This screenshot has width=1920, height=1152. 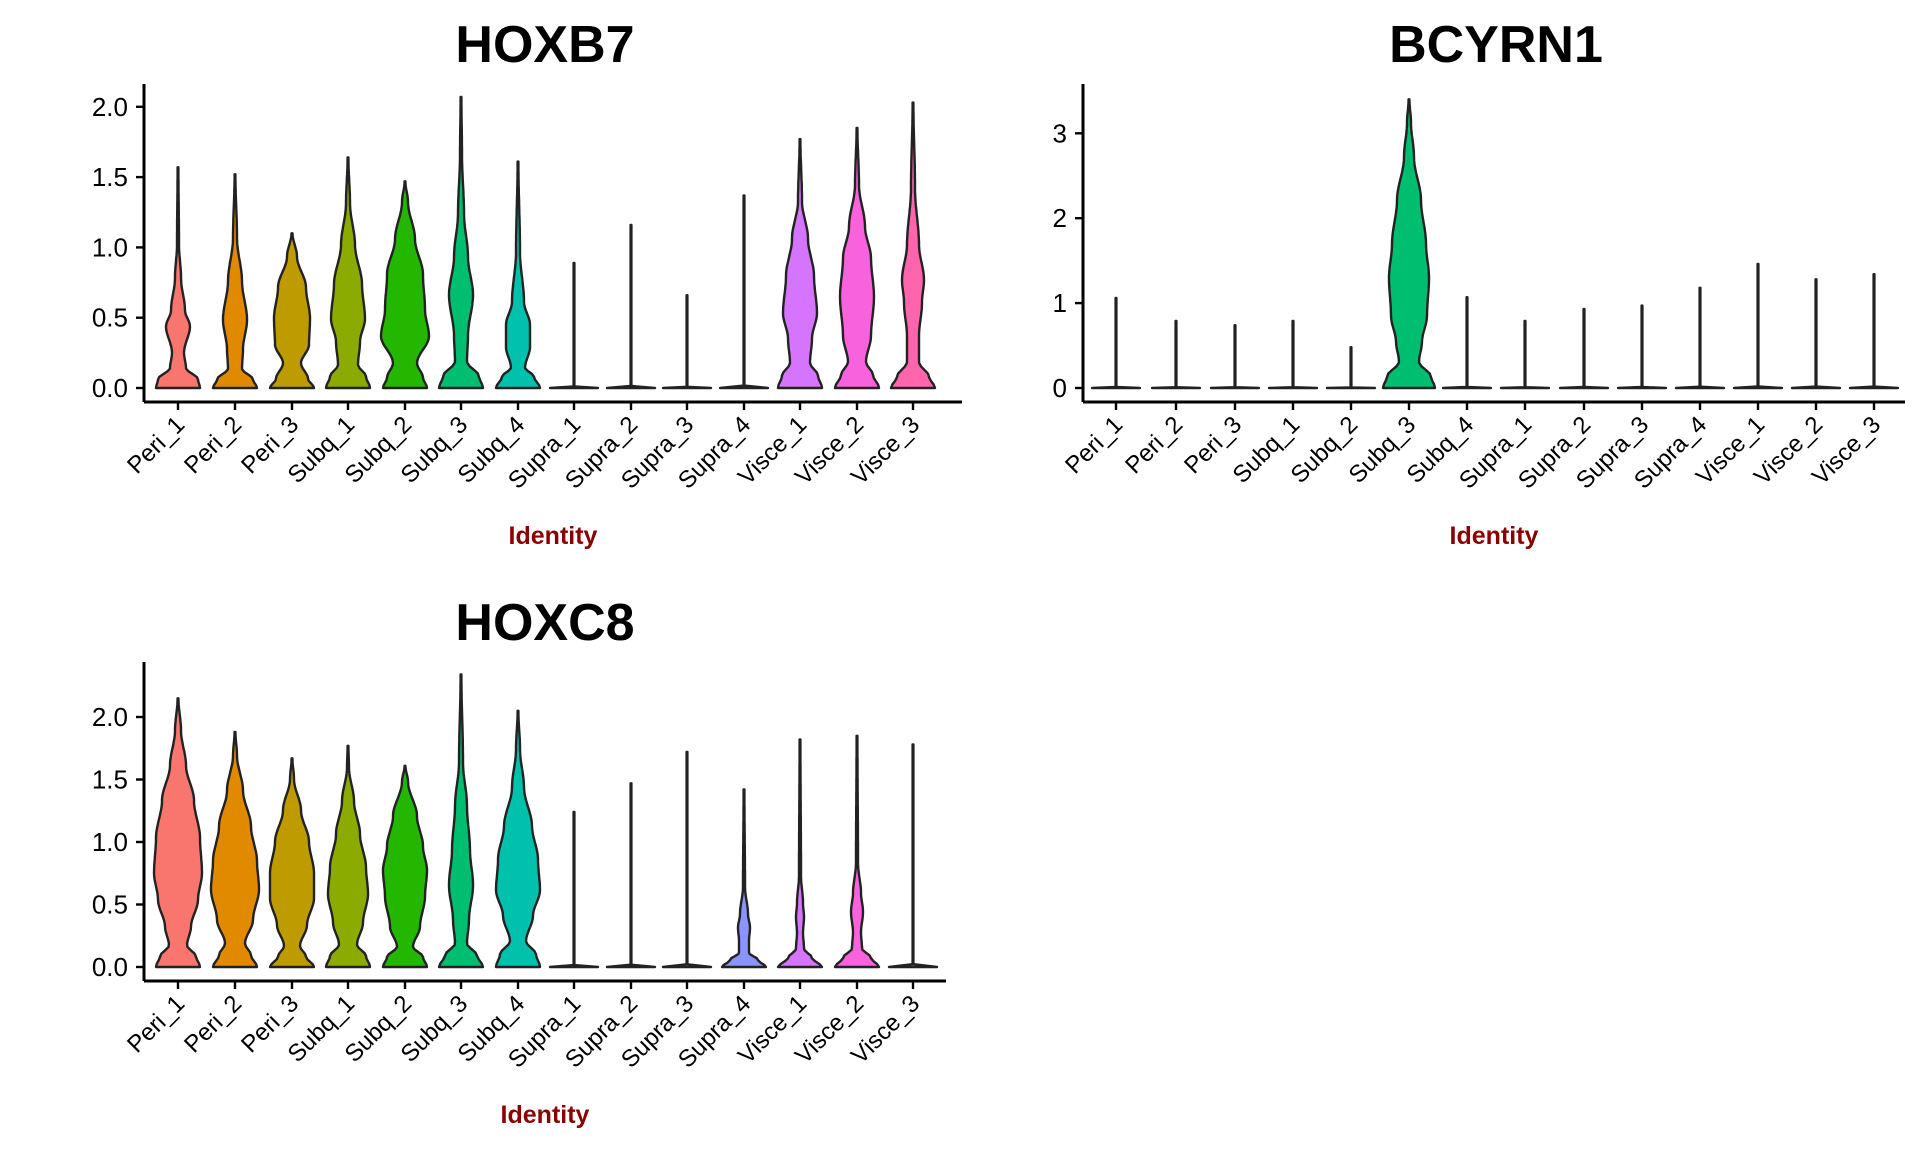 I want to click on panel-title: HOXB7, so click(x=544, y=45).